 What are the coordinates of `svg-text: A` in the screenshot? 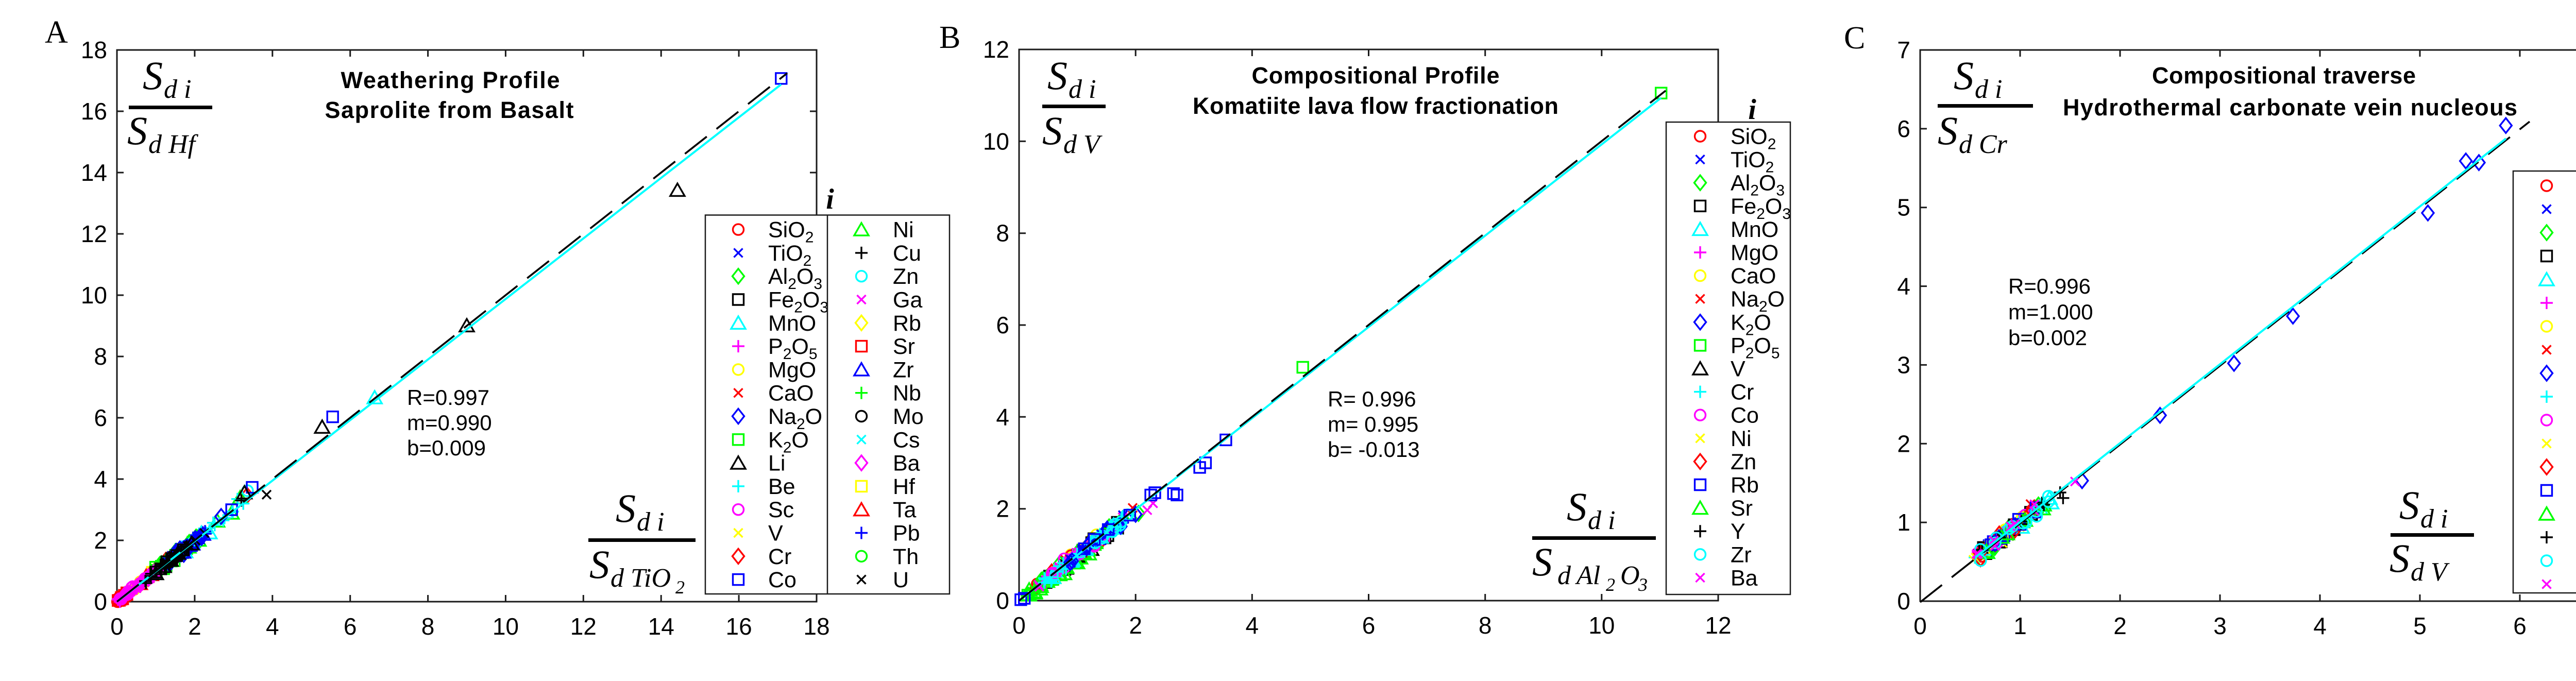 It's located at (56, 32).